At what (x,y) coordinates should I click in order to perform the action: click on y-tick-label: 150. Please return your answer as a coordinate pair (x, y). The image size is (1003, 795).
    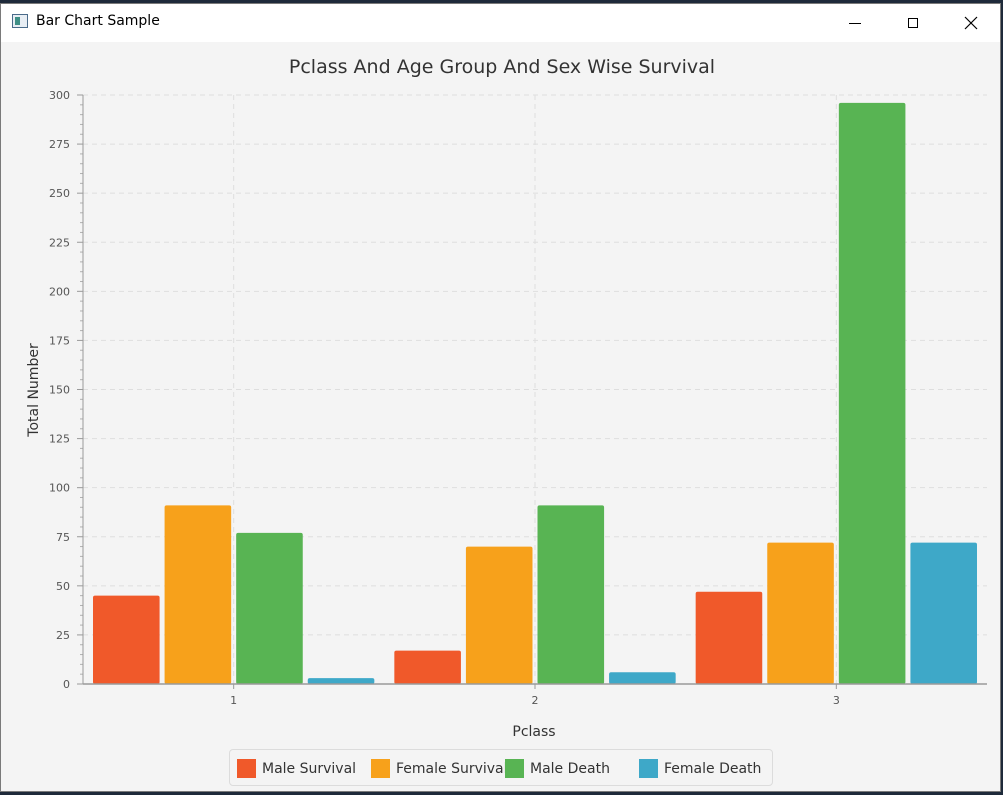
    Looking at the image, I should click on (59, 390).